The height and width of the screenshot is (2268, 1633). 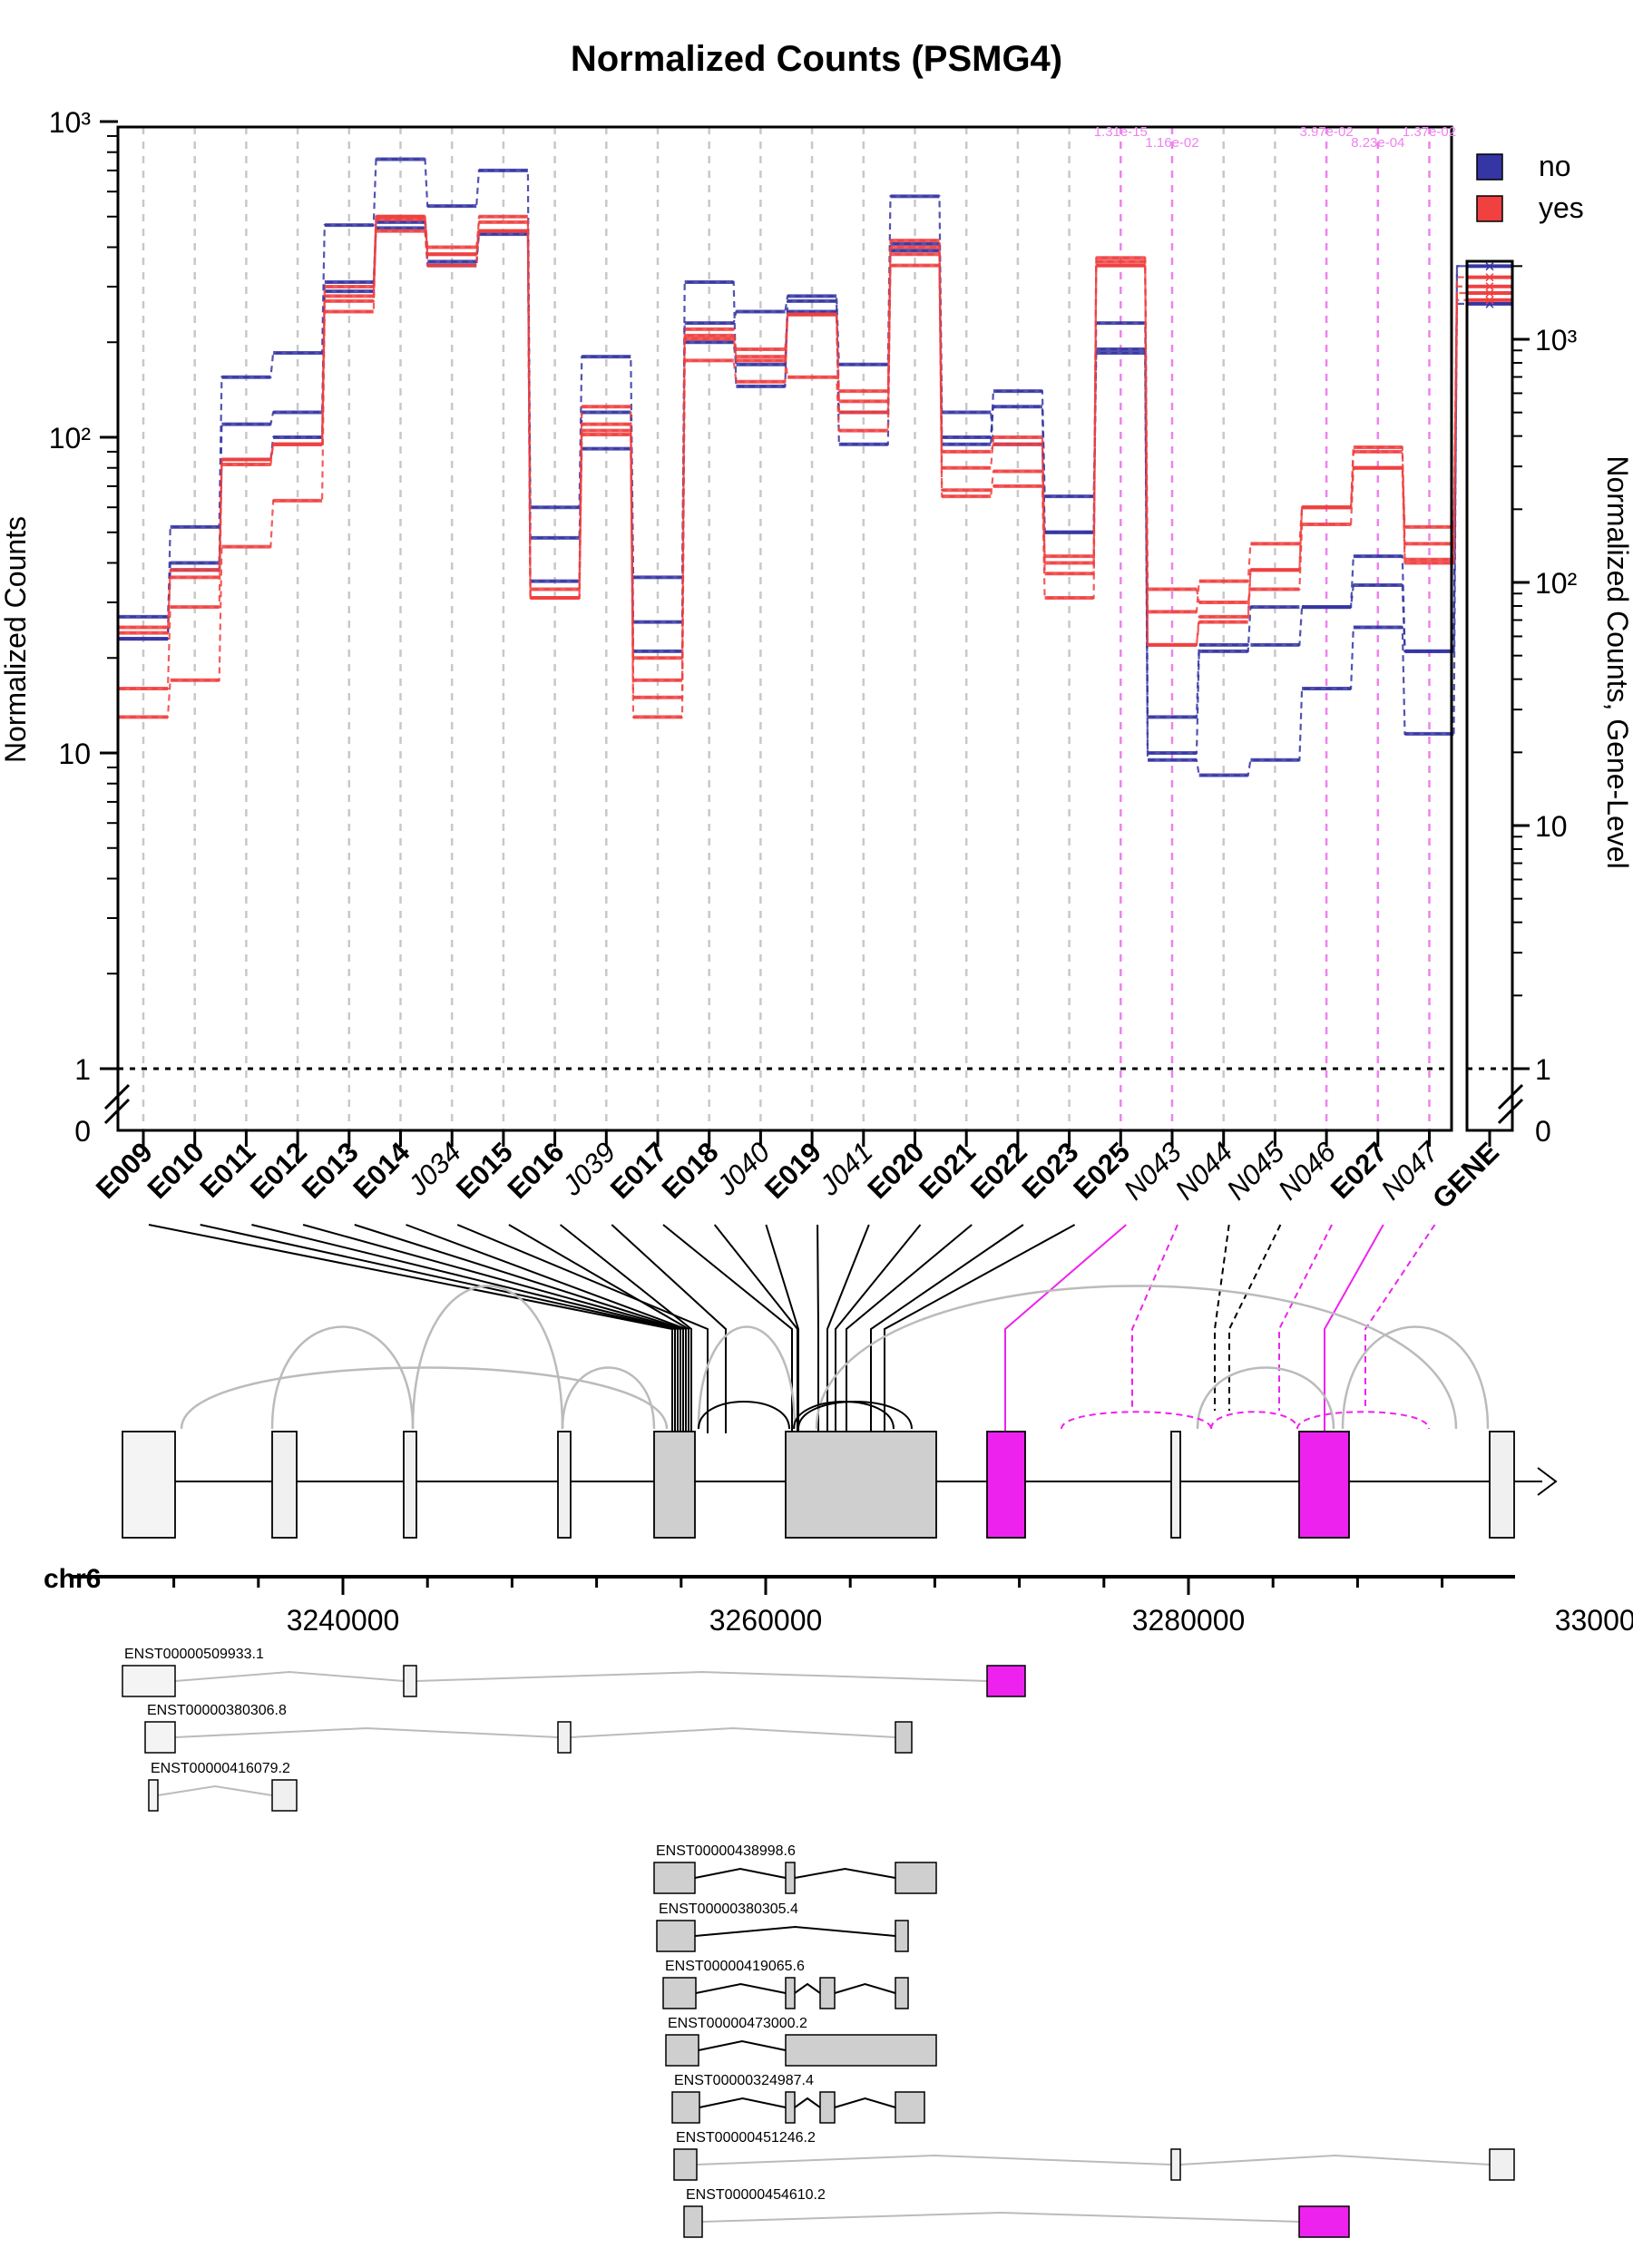 What do you see at coordinates (90, 627) in the screenshot?
I see `y-axis: 1 10 10² 10³ 0` at bounding box center [90, 627].